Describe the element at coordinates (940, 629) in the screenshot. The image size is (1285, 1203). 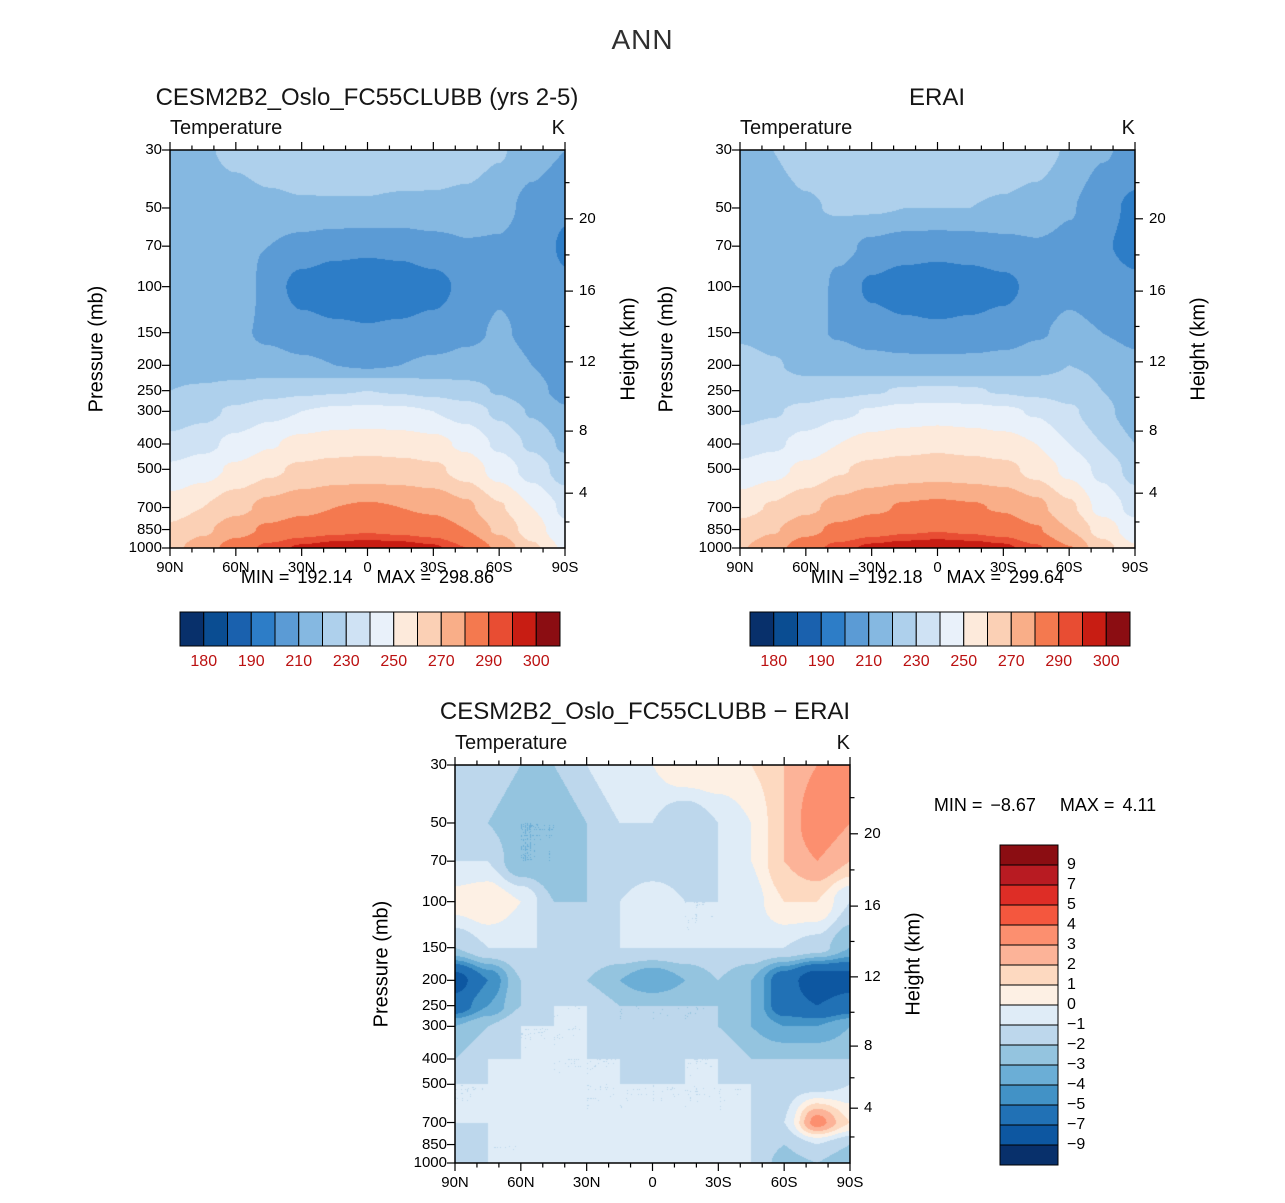
I see `colorbar-erai` at that location.